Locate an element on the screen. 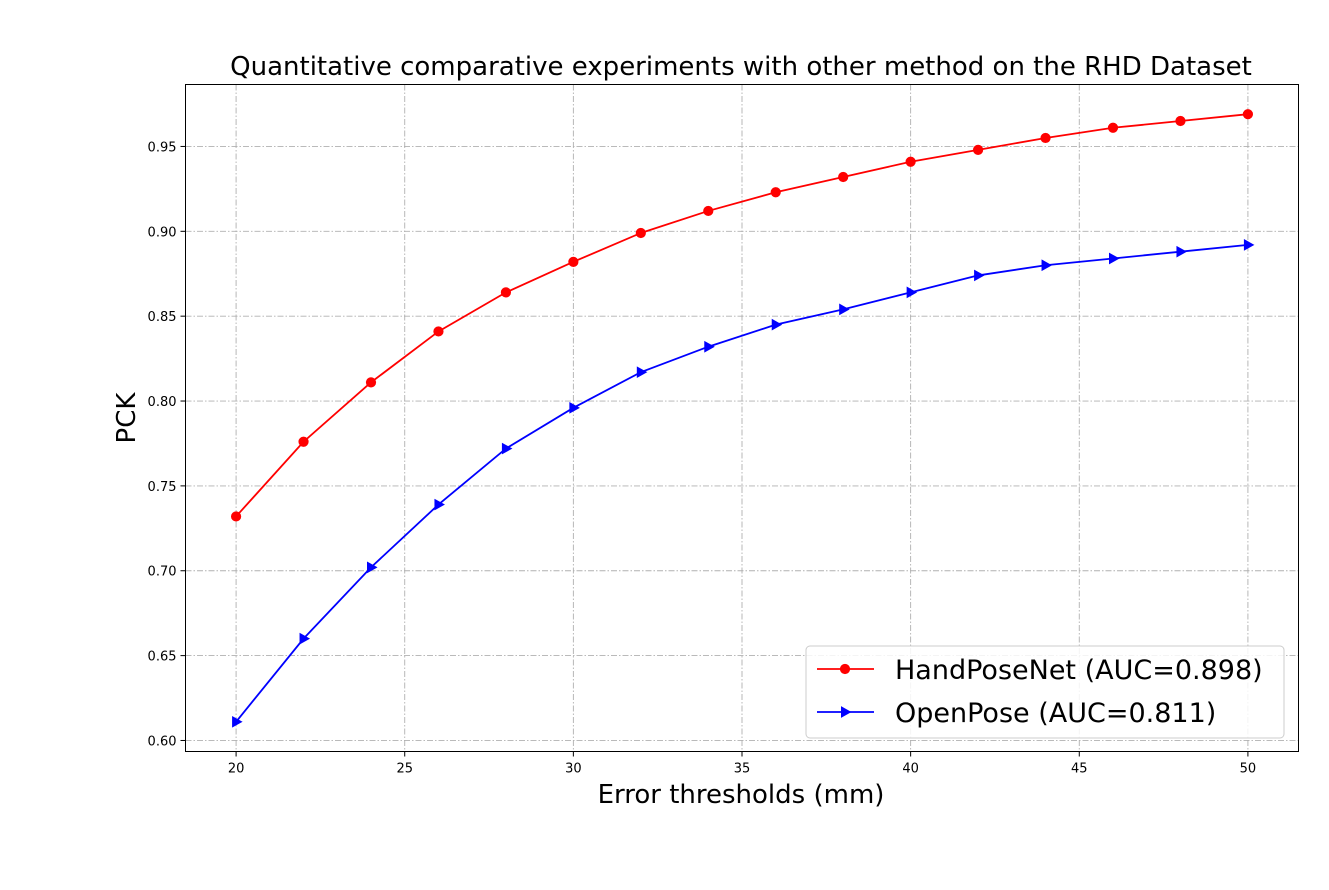  legend-label: OpenPose (AUC=0.811) is located at coordinates (1055, 713).